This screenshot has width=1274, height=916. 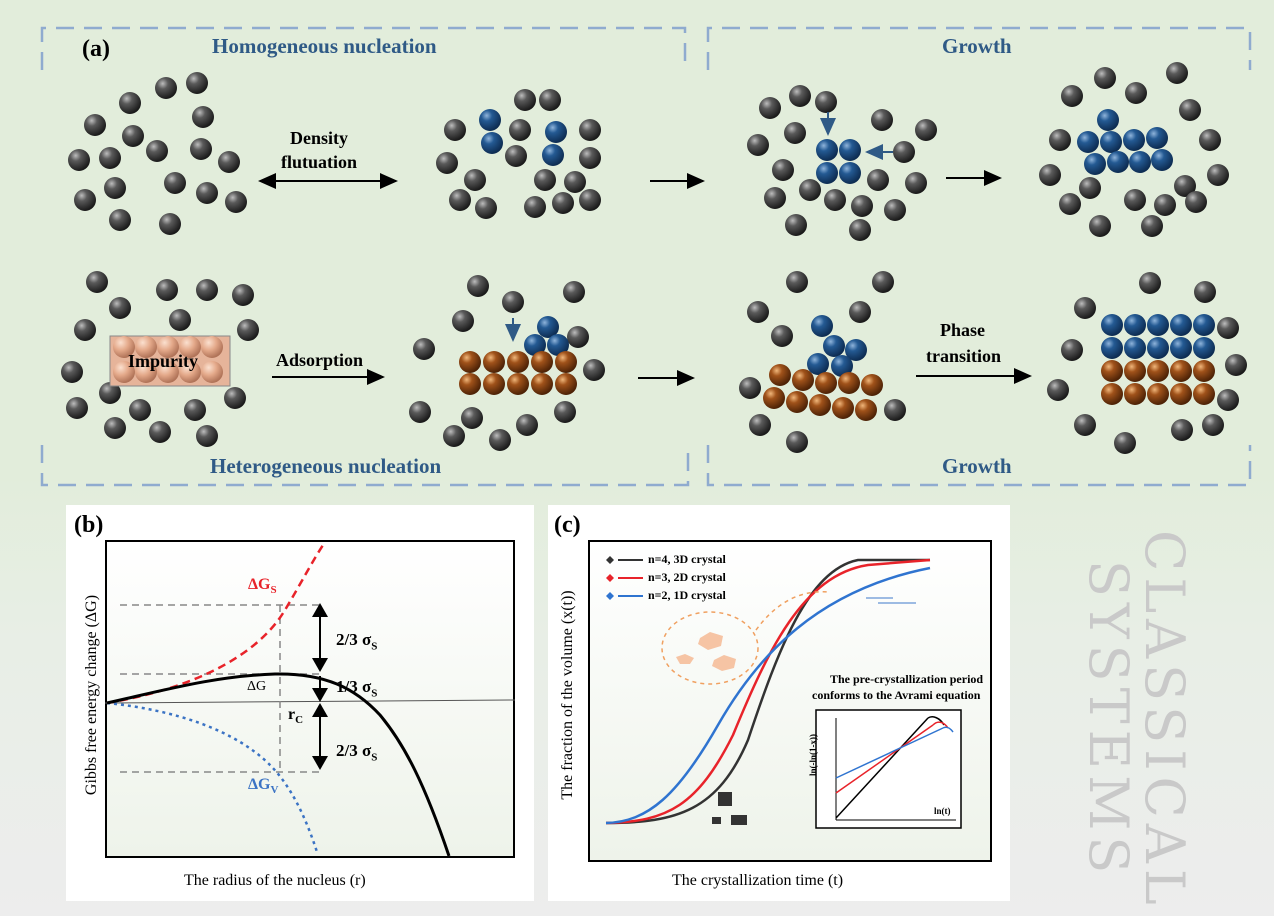 I want to click on panel-b-xlabel: The radius of the nucleus (r), so click(x=275, y=880).